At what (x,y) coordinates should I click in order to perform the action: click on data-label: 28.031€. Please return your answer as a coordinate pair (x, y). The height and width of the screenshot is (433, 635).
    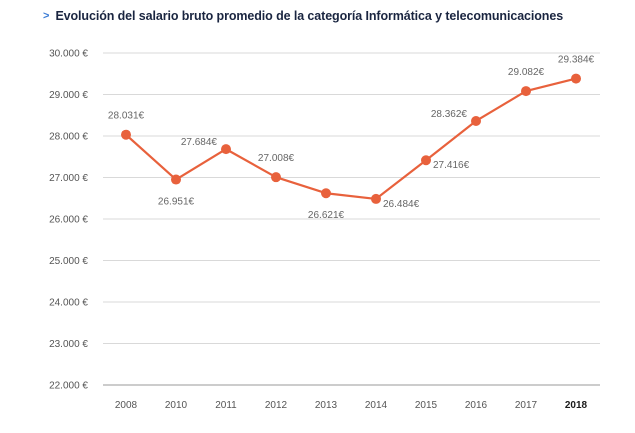
    Looking at the image, I should click on (126, 116).